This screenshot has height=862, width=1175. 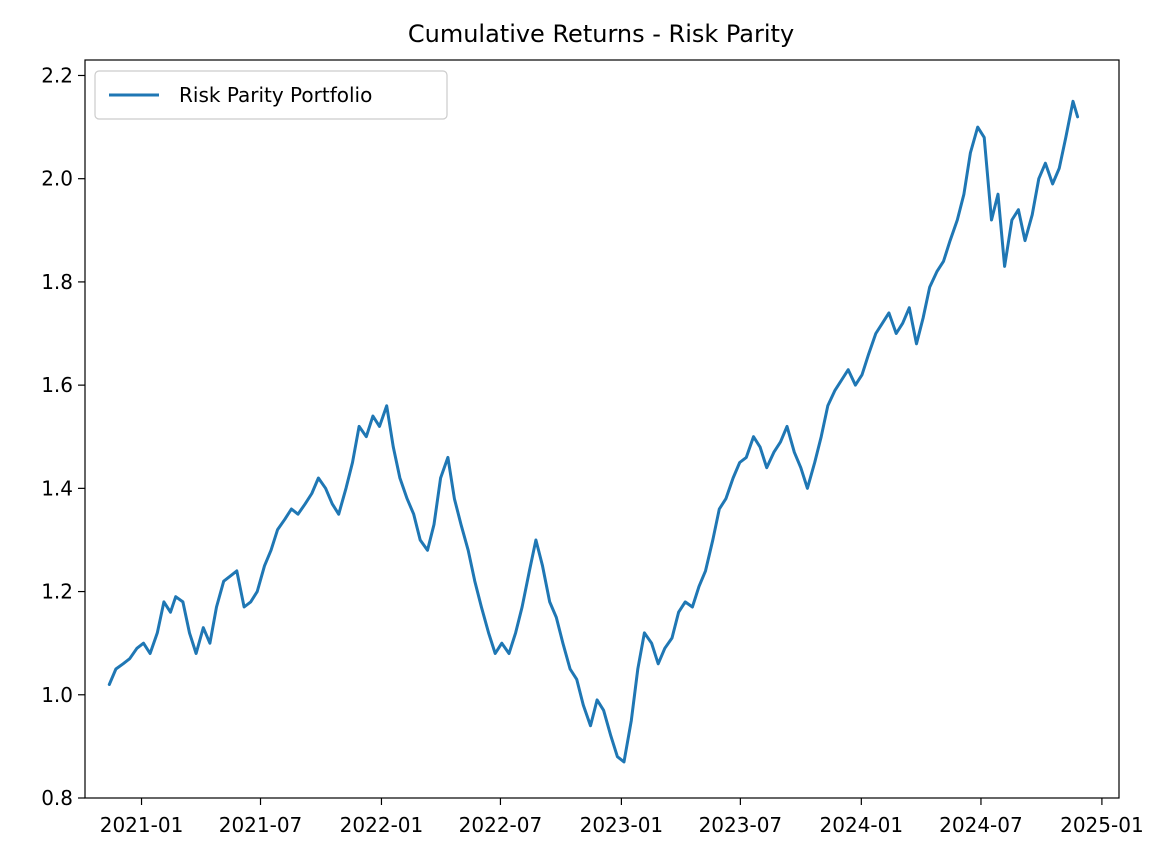 What do you see at coordinates (862, 825) in the screenshot?
I see `x-tick-label: 2024-01` at bounding box center [862, 825].